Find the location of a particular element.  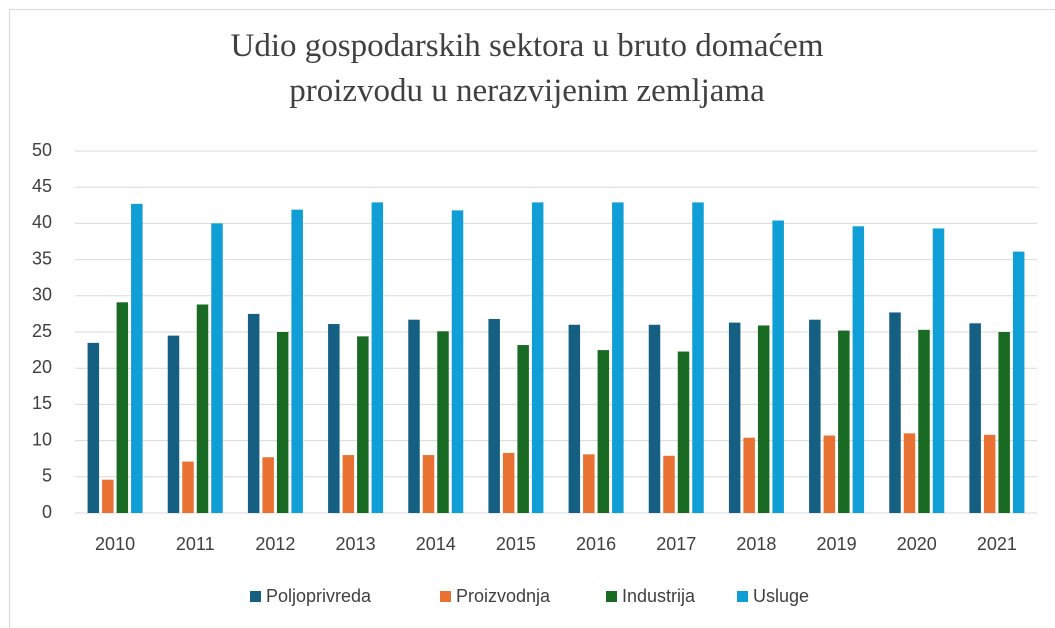

y-tick-label: 40 is located at coordinates (42, 222).